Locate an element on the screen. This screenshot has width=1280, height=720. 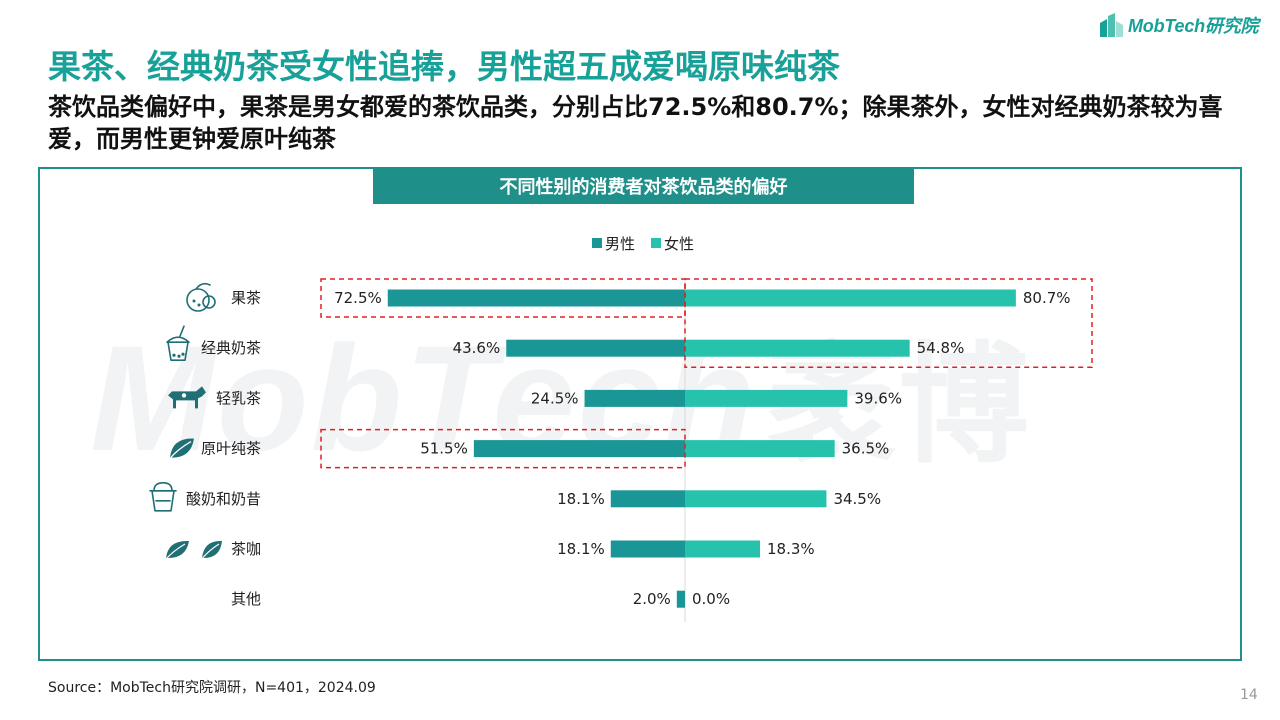
data-label-female: 34.5% is located at coordinates (857, 499).